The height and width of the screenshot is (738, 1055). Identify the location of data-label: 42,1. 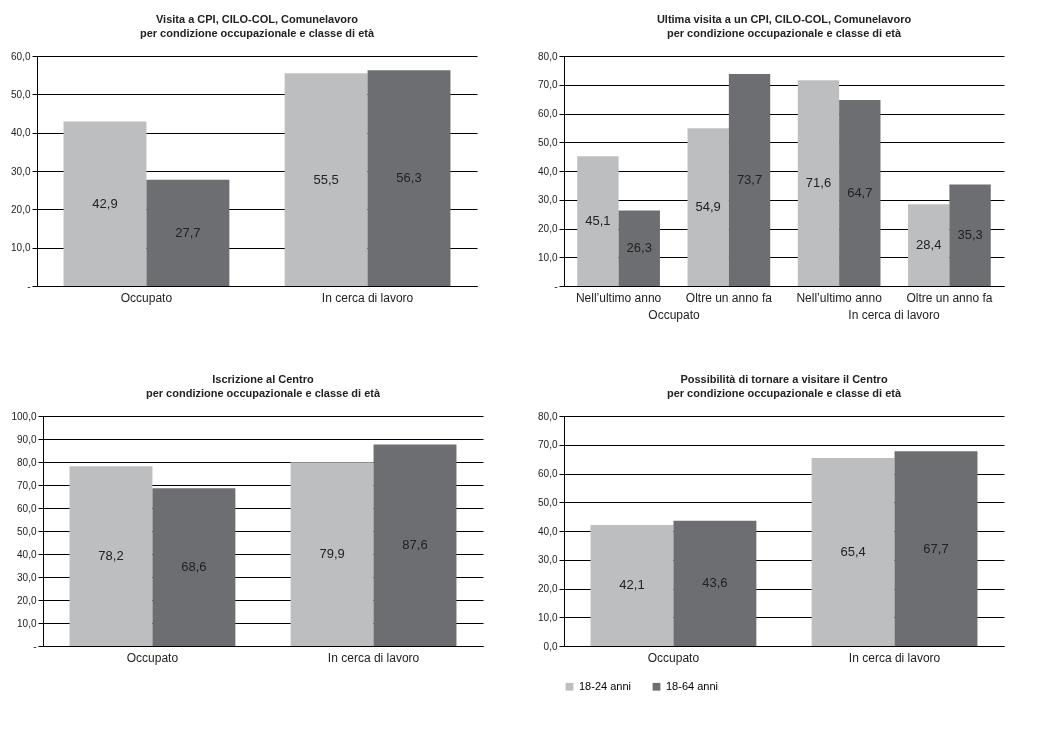
(632, 585).